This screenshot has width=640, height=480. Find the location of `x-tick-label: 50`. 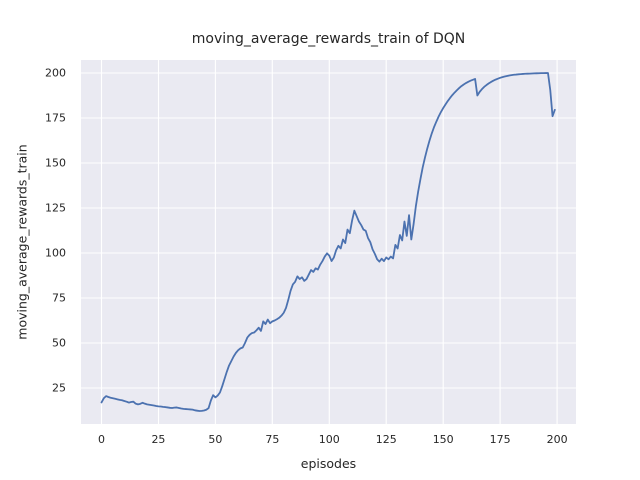

x-tick-label: 50 is located at coordinates (215, 439).